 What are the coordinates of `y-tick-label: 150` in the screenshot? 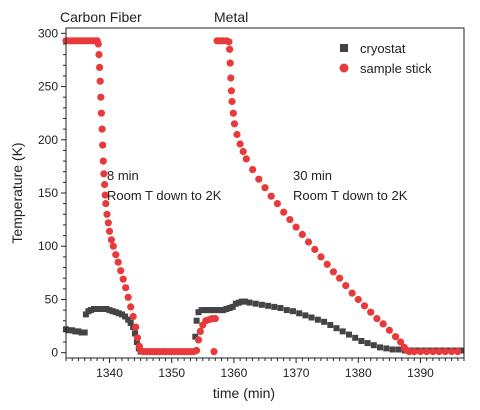 It's located at (48, 193).